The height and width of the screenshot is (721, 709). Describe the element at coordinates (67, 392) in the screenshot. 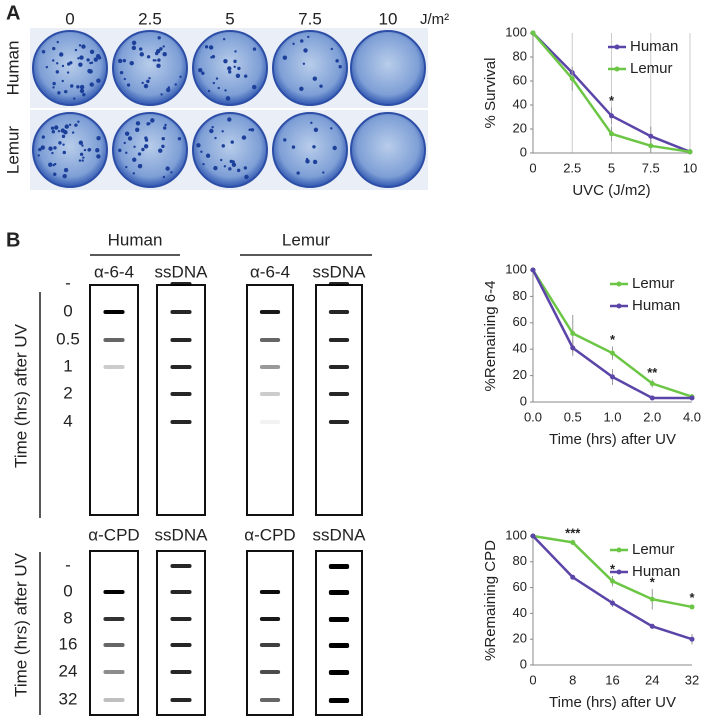

I see `row-label: 2` at that location.